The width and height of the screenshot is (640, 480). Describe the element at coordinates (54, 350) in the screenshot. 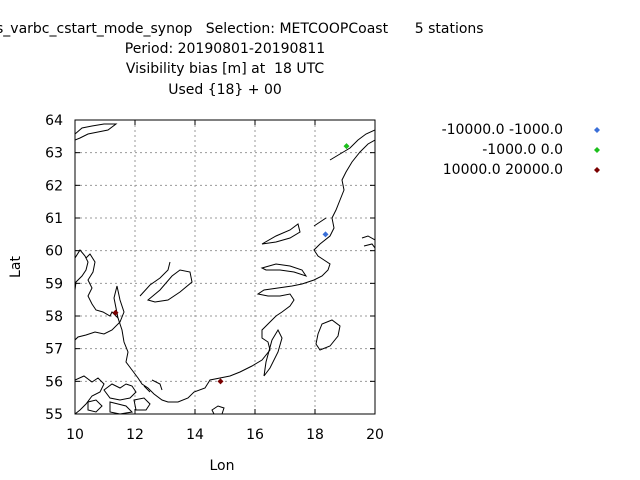

I see `y-tick-label: 57` at that location.